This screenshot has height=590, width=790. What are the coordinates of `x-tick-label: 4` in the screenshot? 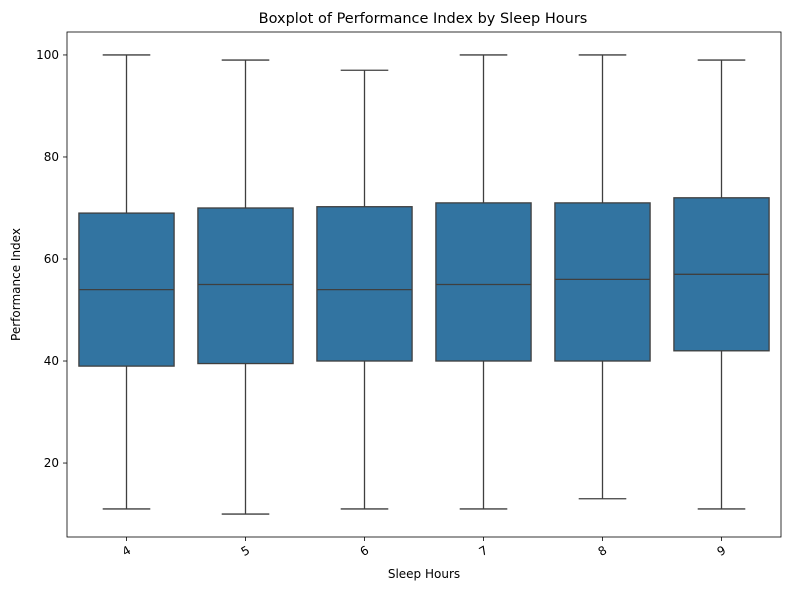 It's located at (127, 551).